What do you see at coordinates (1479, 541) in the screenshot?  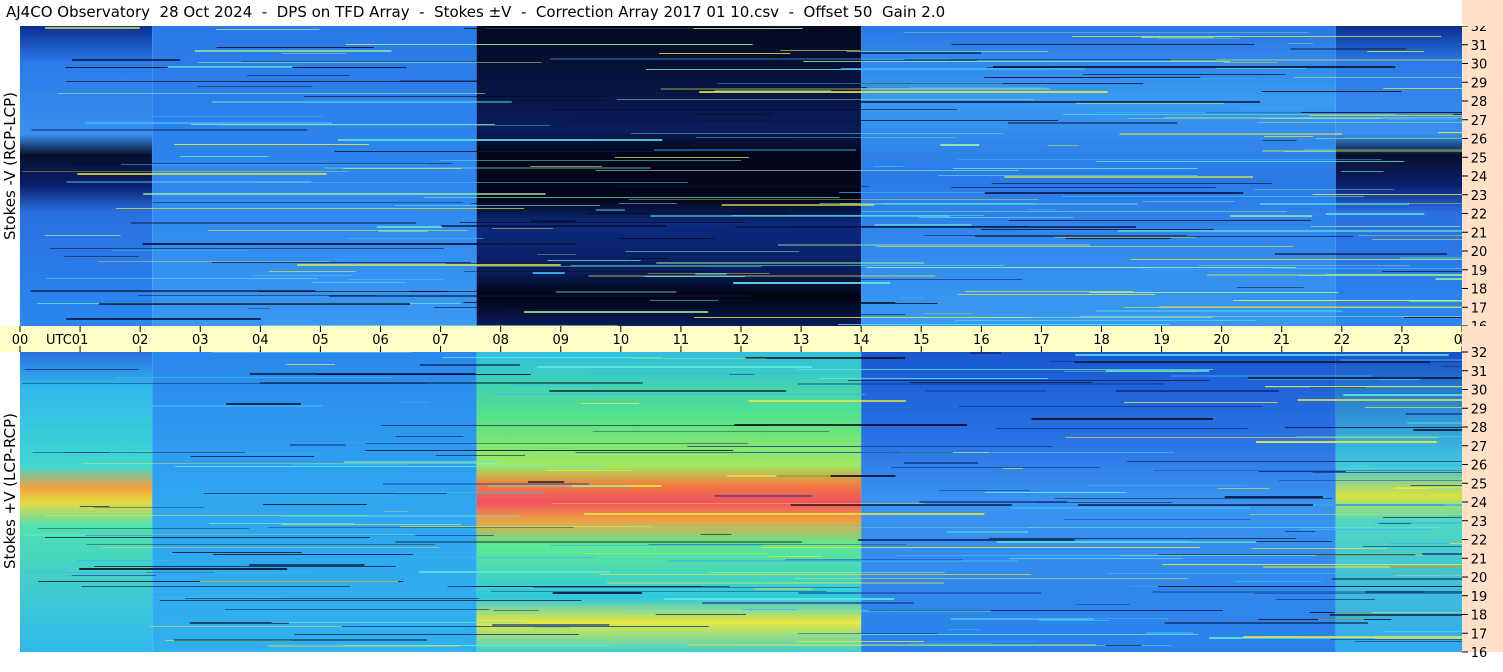 I see `frequency-tick-label: 22` at bounding box center [1479, 541].